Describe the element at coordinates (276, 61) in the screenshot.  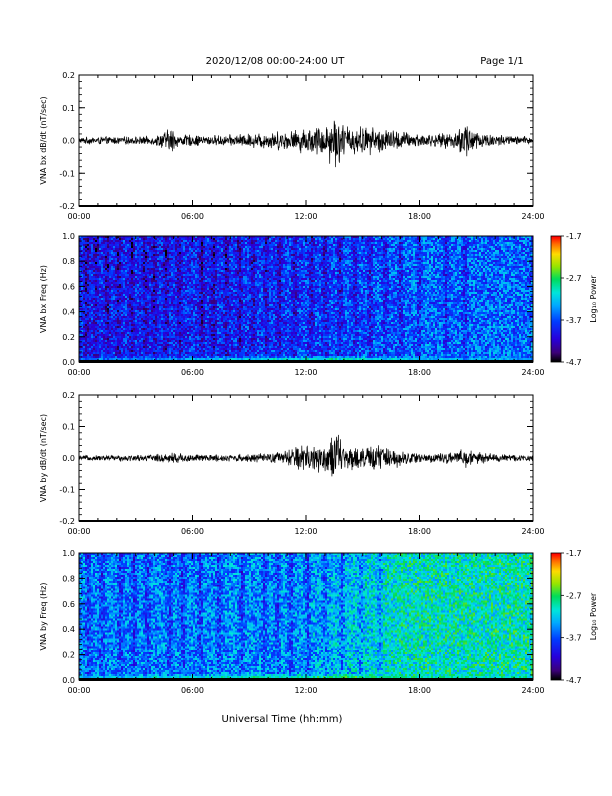
I see `figure-title: 2020/12/08 00:00-24:00 UT` at that location.